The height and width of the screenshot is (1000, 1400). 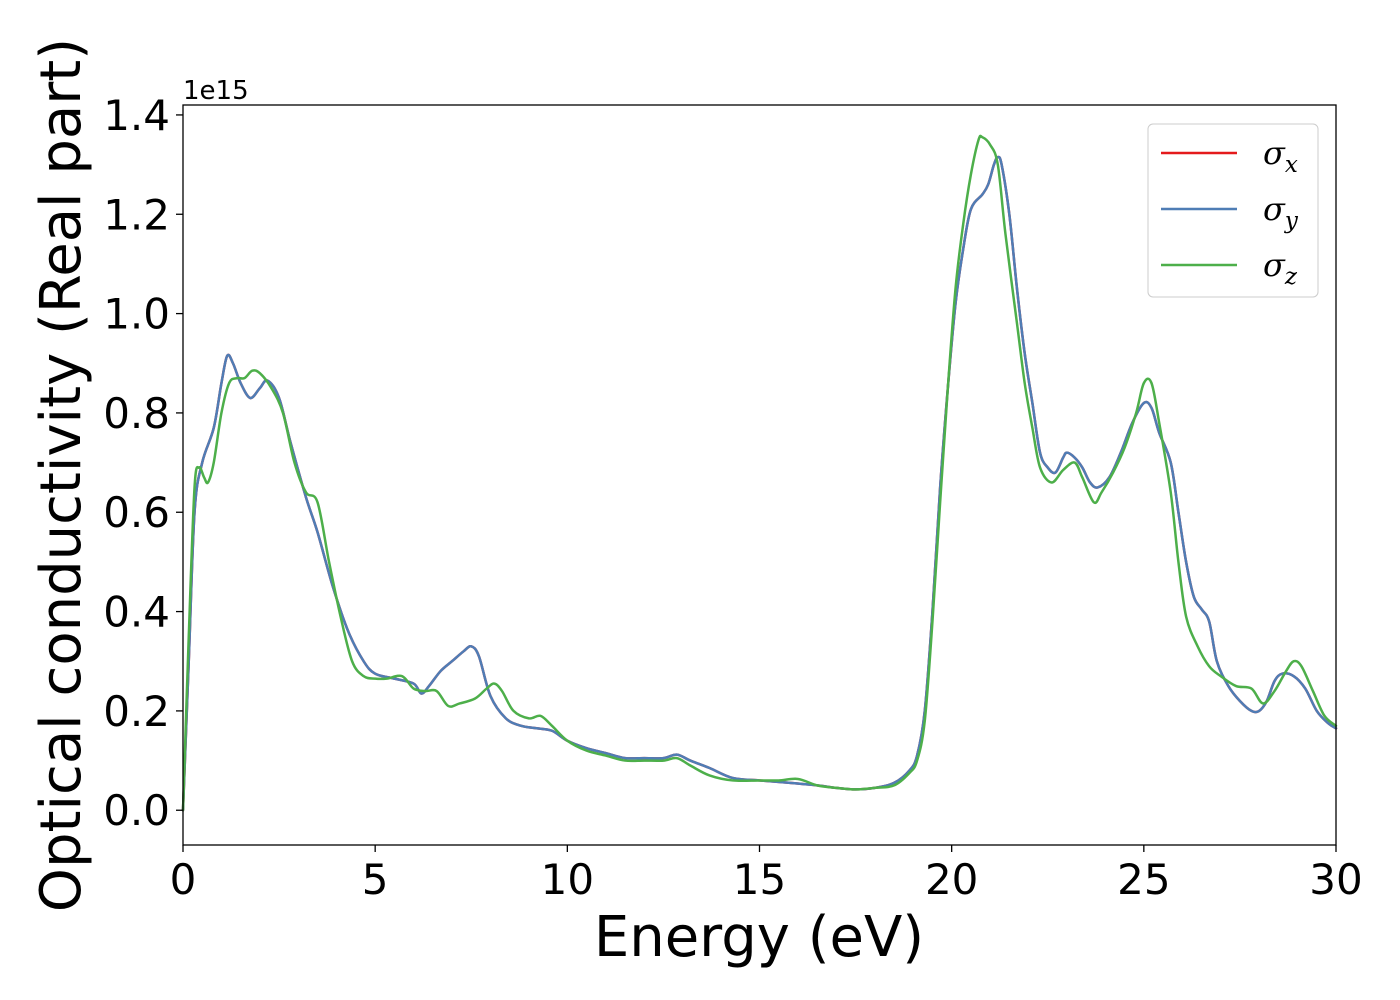 I want to click on x-tick-label: 0, so click(x=183, y=879).